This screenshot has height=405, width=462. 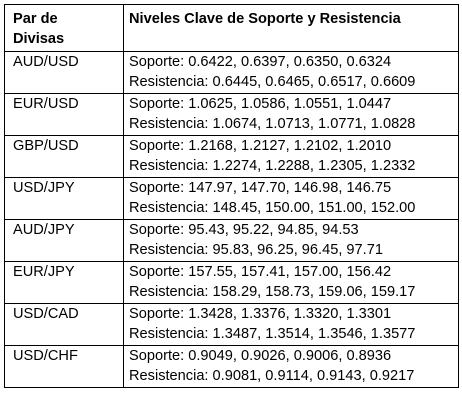 I want to click on pair-cell: AUD/USD, so click(x=64, y=72).